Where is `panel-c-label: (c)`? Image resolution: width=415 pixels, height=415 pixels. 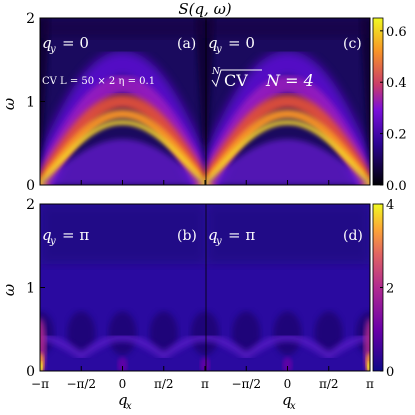 panel-c-label: (c) is located at coordinates (352, 44).